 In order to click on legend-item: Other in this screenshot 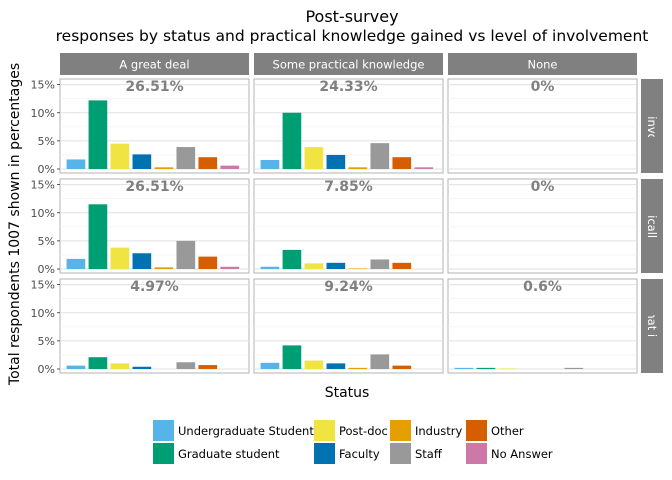, I will do `click(495, 430)`.